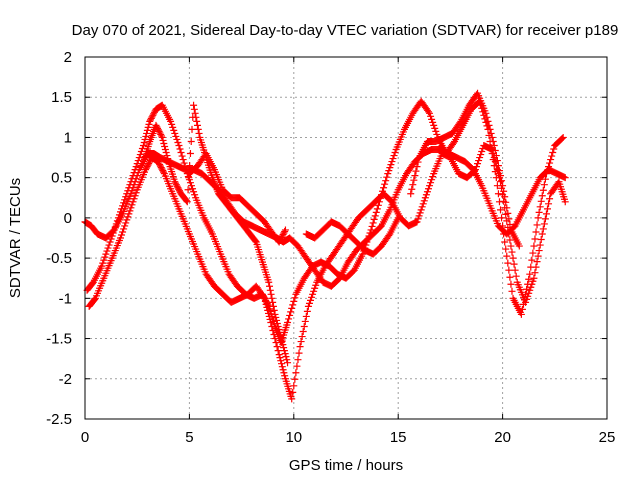 The width and height of the screenshot is (640, 480). Describe the element at coordinates (68, 137) in the screenshot. I see `y-tick-label: 1` at that location.